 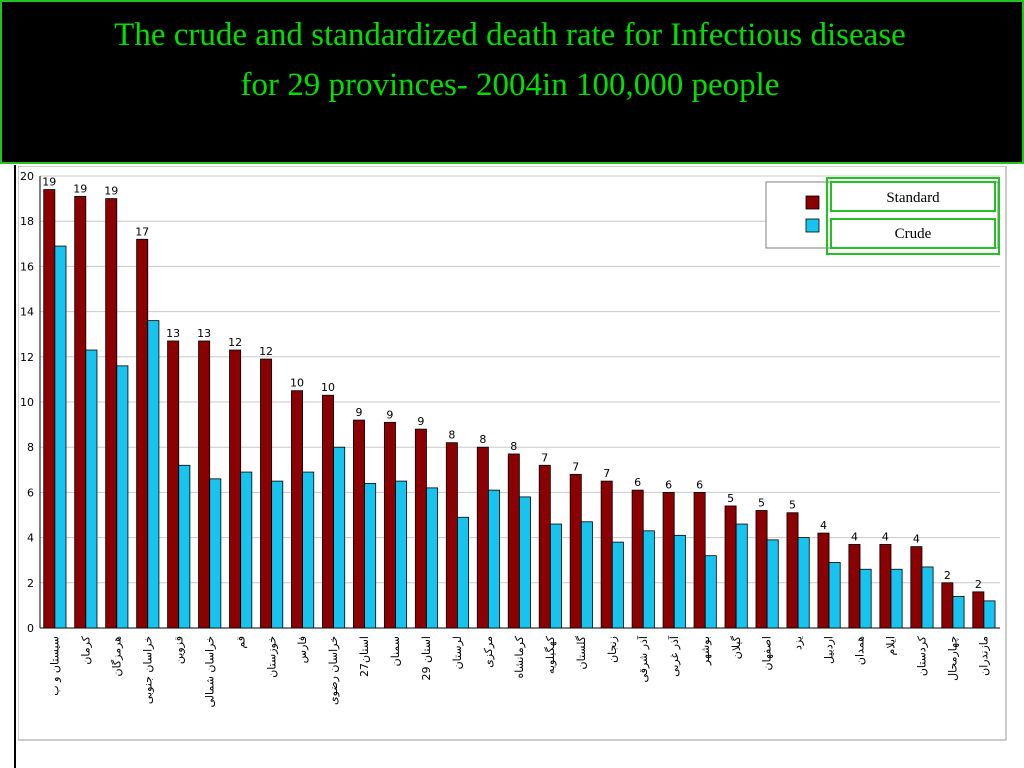 I want to click on left-border-line, so click(x=15, y=466).